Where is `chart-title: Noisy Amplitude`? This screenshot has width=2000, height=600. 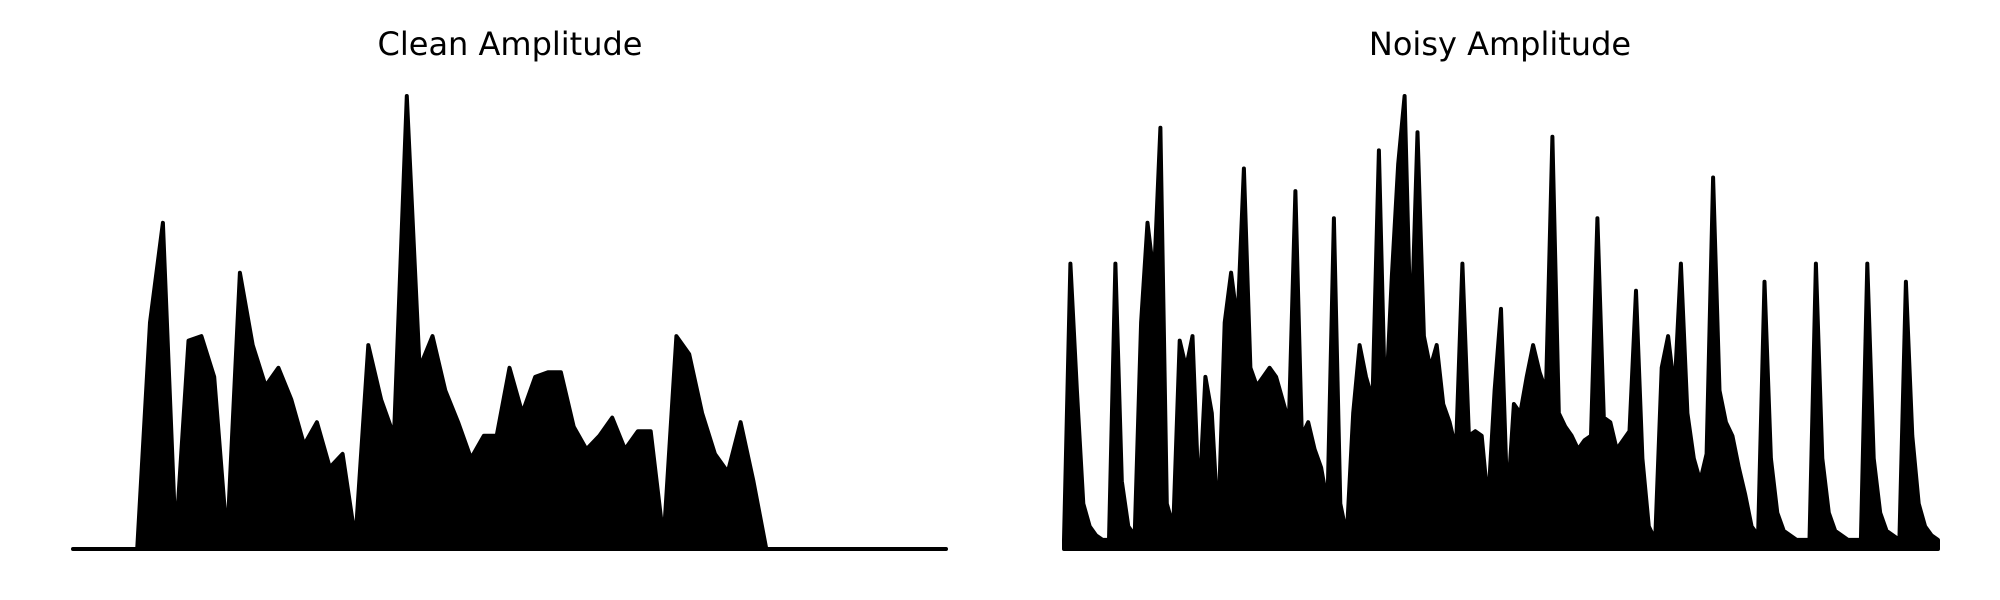
chart-title: Noisy Amplitude is located at coordinates (1500, 44).